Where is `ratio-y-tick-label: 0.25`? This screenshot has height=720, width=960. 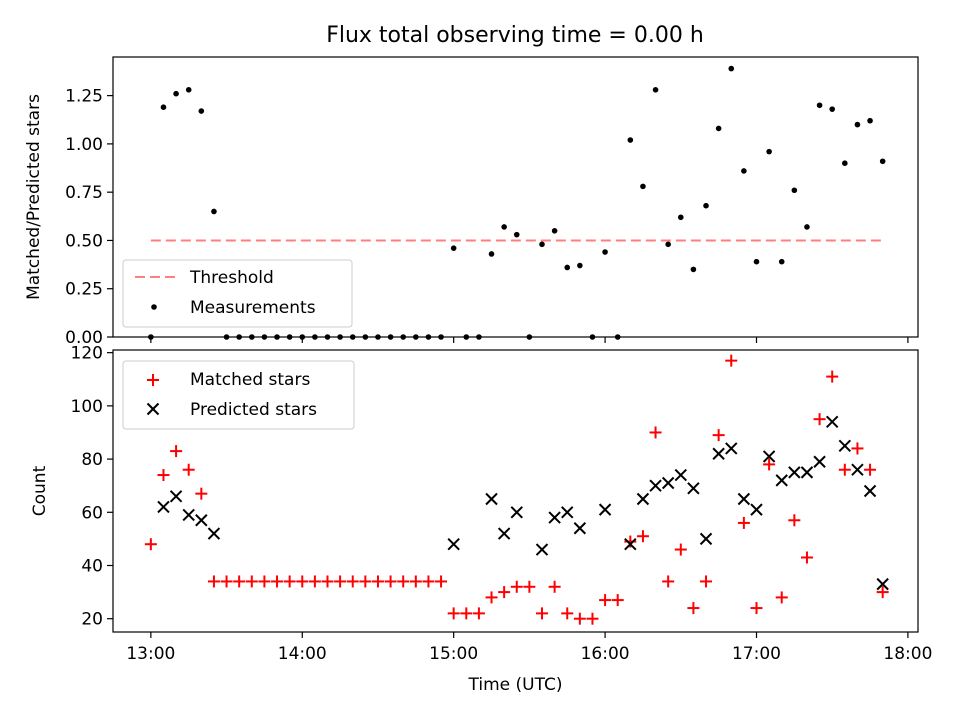 ratio-y-tick-label: 0.25 is located at coordinates (84, 290).